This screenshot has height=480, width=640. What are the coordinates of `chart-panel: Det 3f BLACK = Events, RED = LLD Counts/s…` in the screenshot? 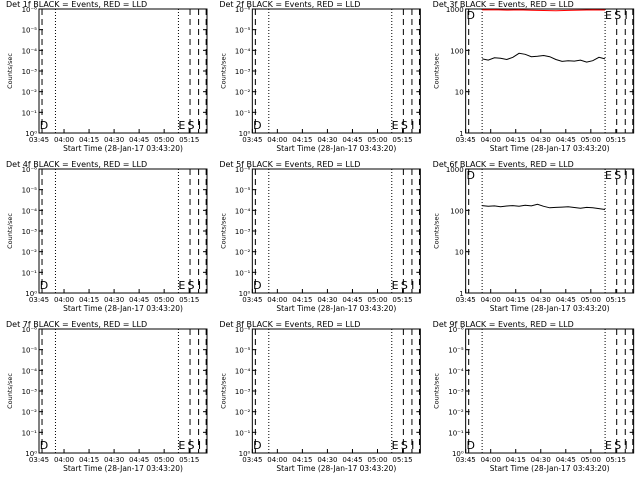 It's located at (534, 76).